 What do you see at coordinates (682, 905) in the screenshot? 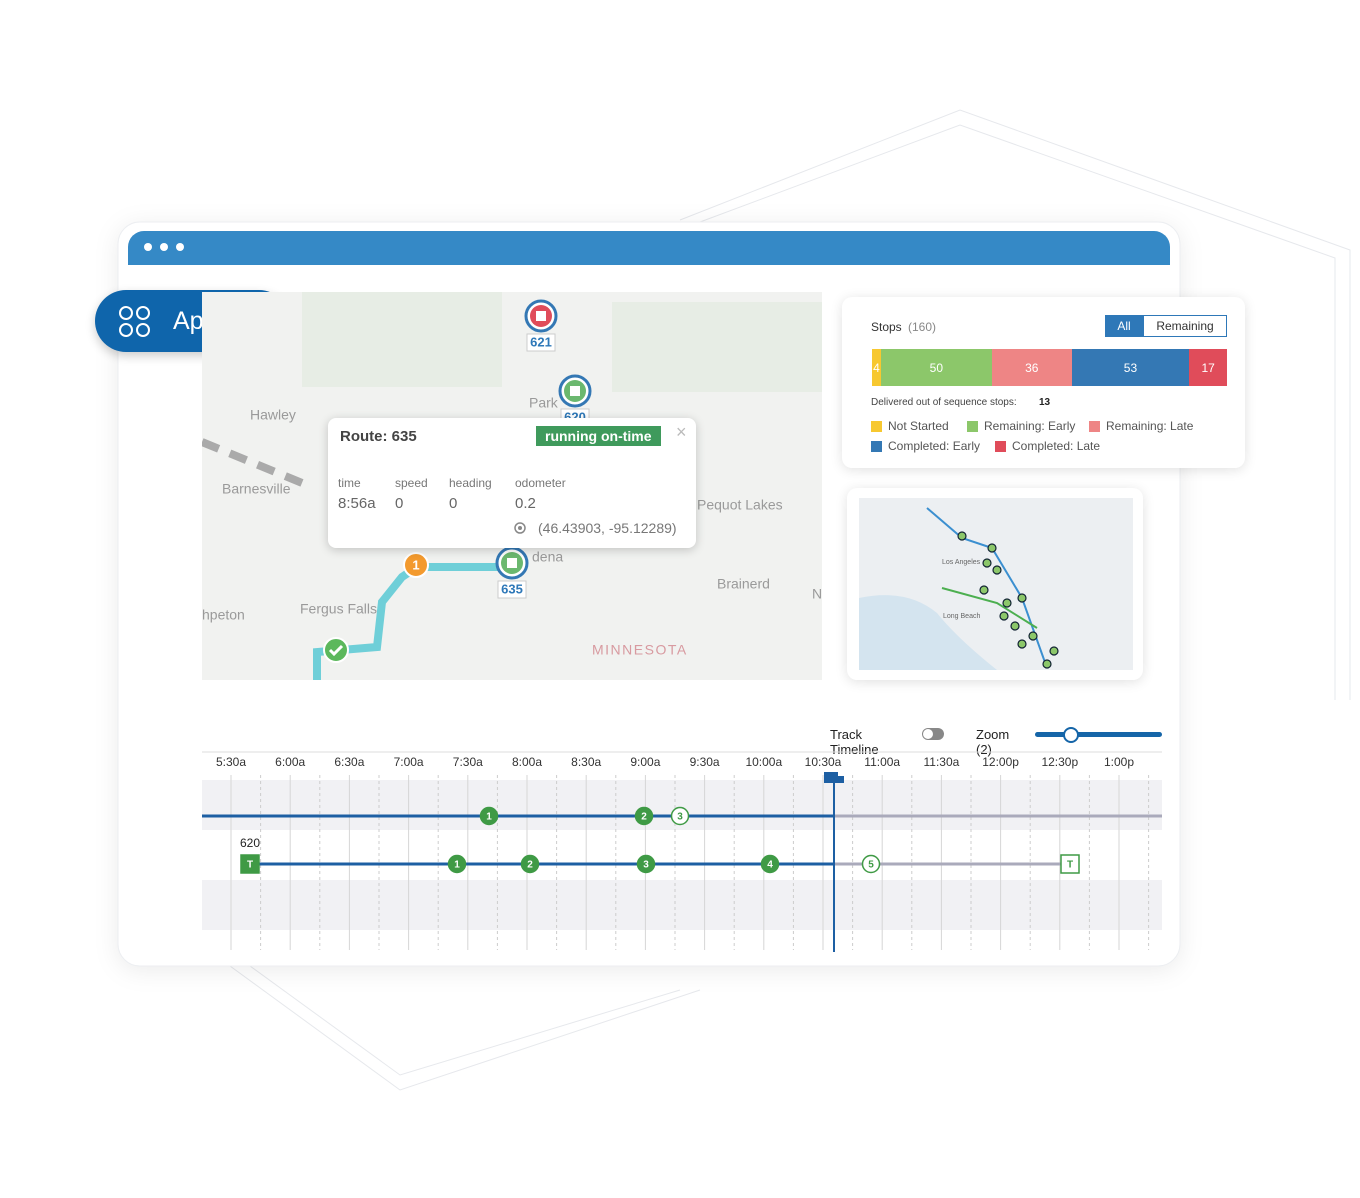
I see `row-band` at bounding box center [682, 905].